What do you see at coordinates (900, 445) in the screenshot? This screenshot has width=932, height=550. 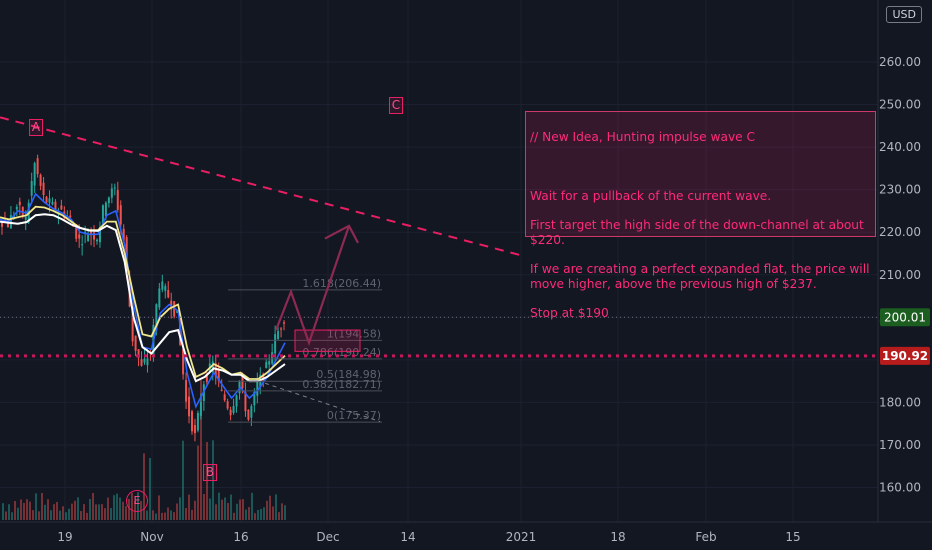 I see `y-tick-label: 170.00` at bounding box center [900, 445].